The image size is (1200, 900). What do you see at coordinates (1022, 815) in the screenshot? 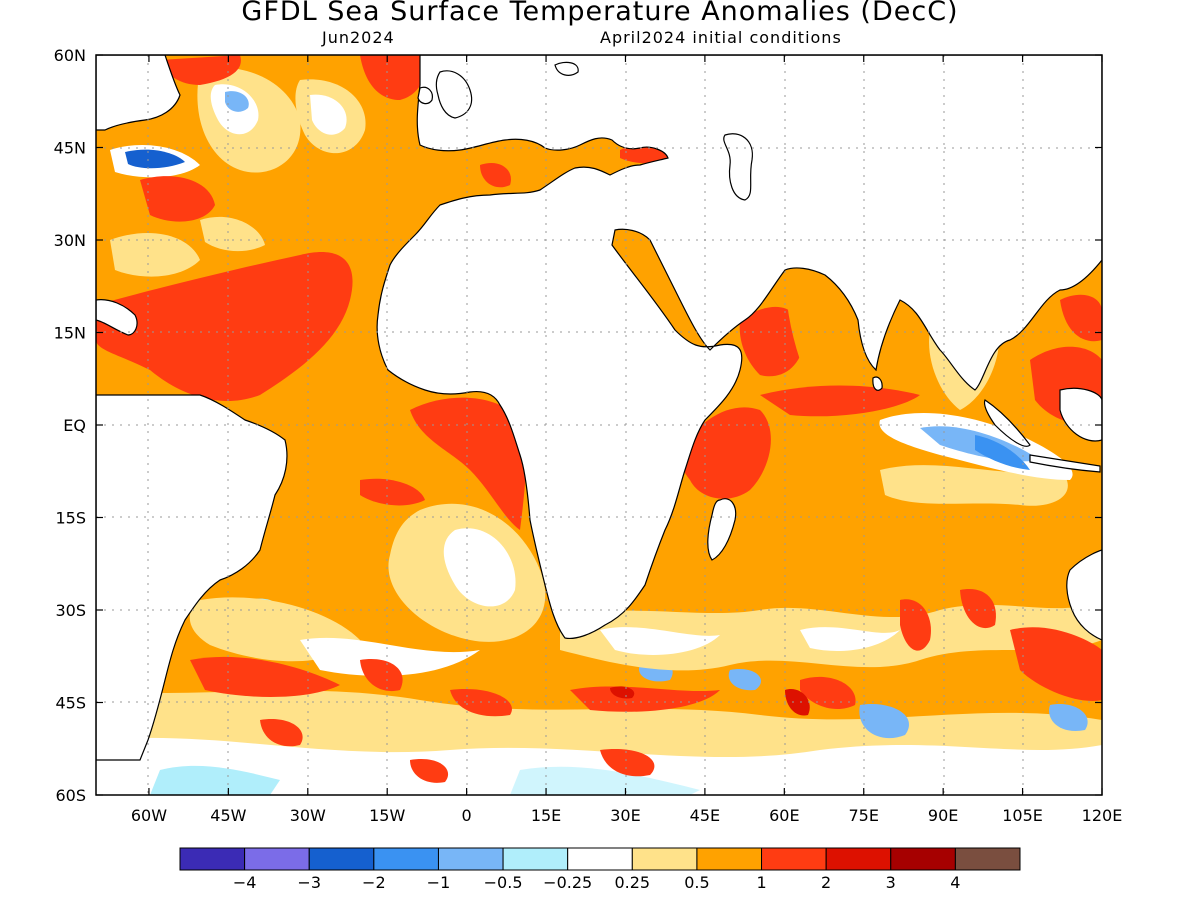
I see `lon-label: 105E` at bounding box center [1022, 815].